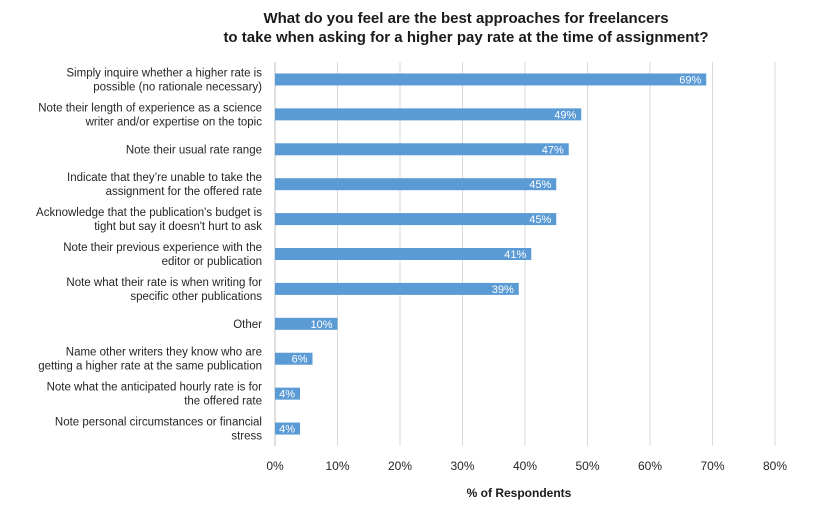 This screenshot has width=825, height=509. I want to click on category-label: Note their usual rate range, so click(194, 150).